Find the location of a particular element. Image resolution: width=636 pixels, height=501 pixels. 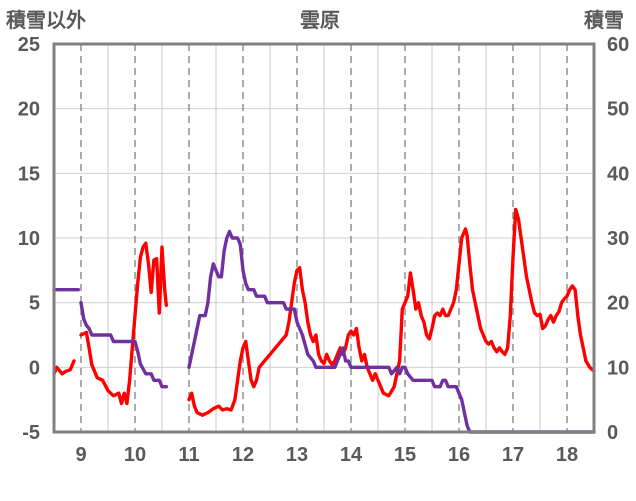

x-tick-label: 14 is located at coordinates (351, 455).